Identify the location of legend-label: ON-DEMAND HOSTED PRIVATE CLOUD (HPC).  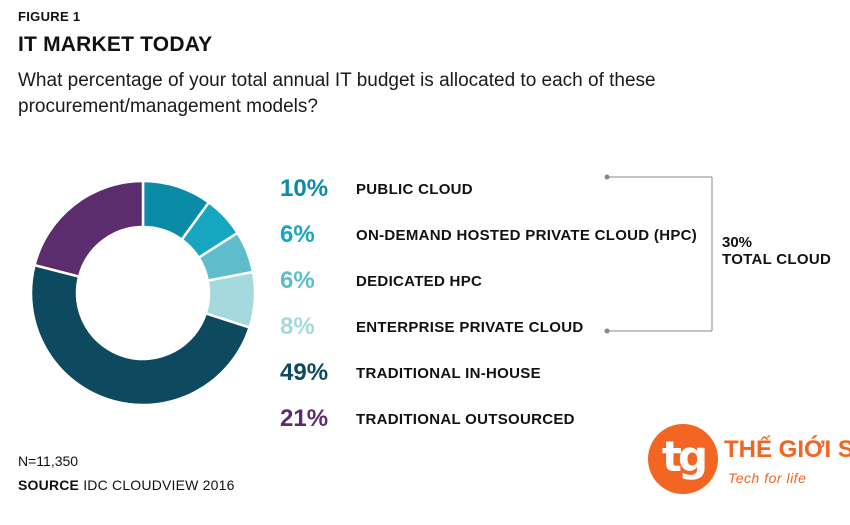
(527, 235).